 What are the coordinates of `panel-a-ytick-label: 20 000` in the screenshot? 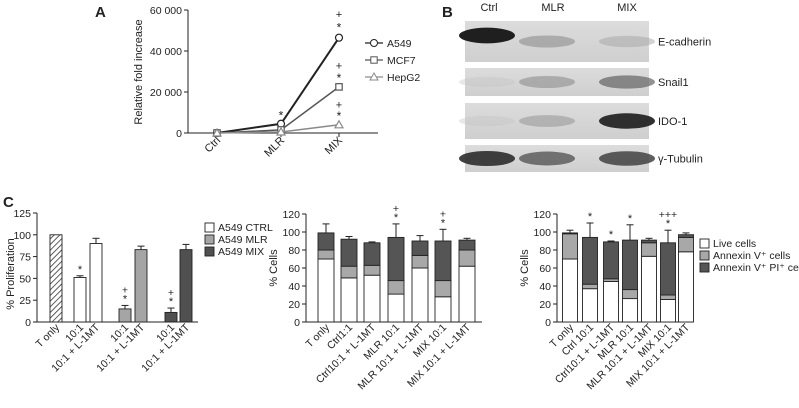 It's located at (166, 93).